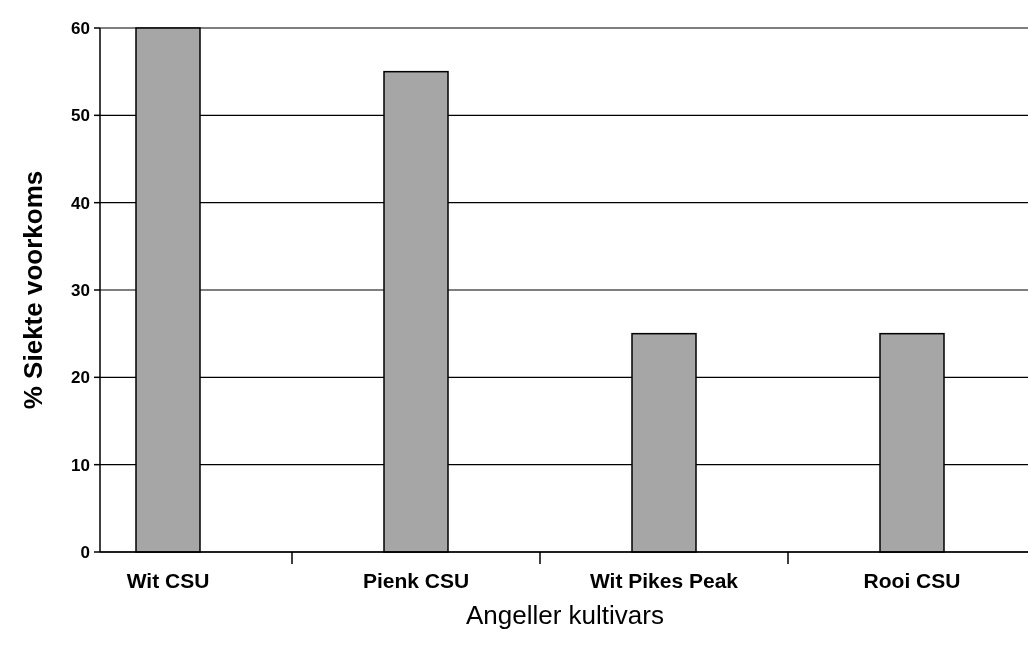 This screenshot has height=648, width=1036. Describe the element at coordinates (912, 580) in the screenshot. I see `x-tick-label: Rooi CSU` at that location.